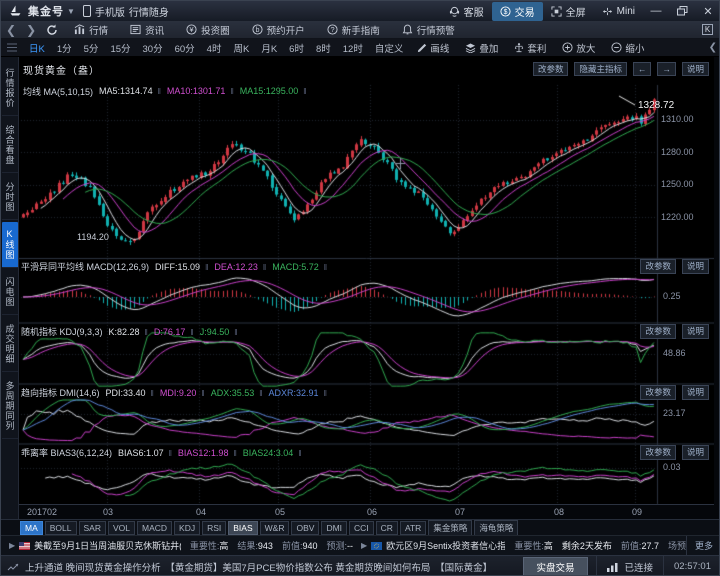  What do you see at coordinates (642, 69) in the screenshot?
I see `prev-indicator-button: ←` at bounding box center [642, 69].